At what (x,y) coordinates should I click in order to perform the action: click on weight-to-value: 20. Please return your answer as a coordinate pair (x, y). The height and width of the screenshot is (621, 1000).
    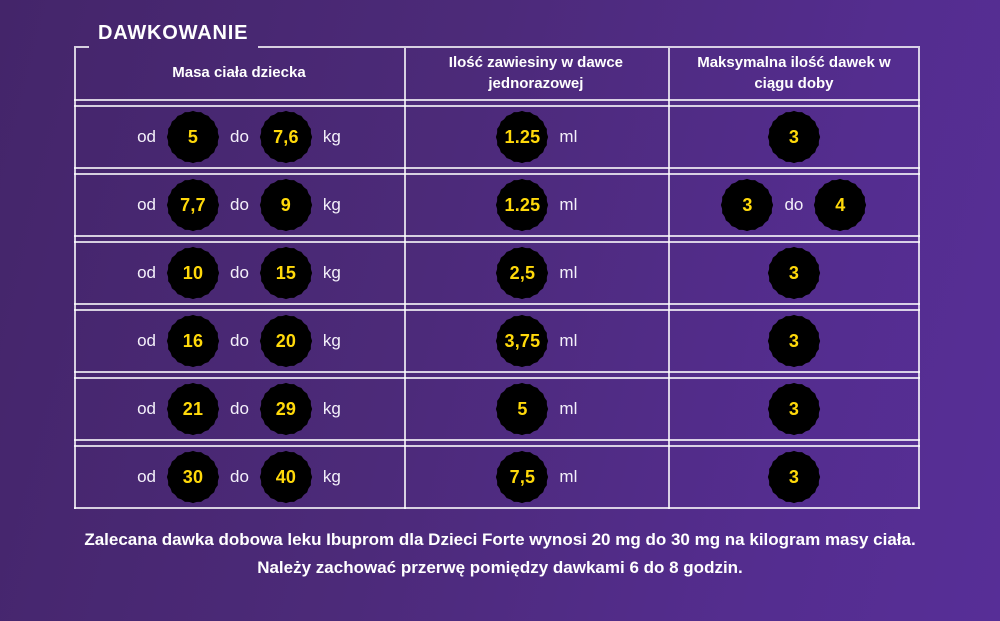
    Looking at the image, I should click on (286, 340).